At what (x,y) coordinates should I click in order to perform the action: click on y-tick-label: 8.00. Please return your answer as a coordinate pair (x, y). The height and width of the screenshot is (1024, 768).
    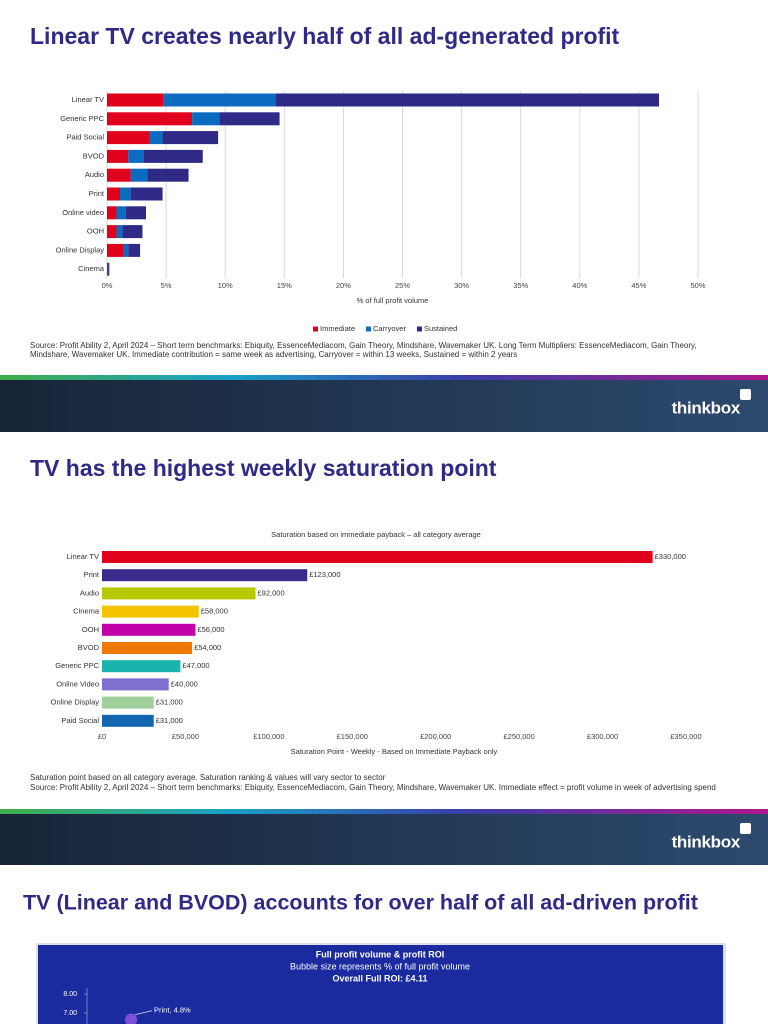
    Looking at the image, I should click on (70, 994).